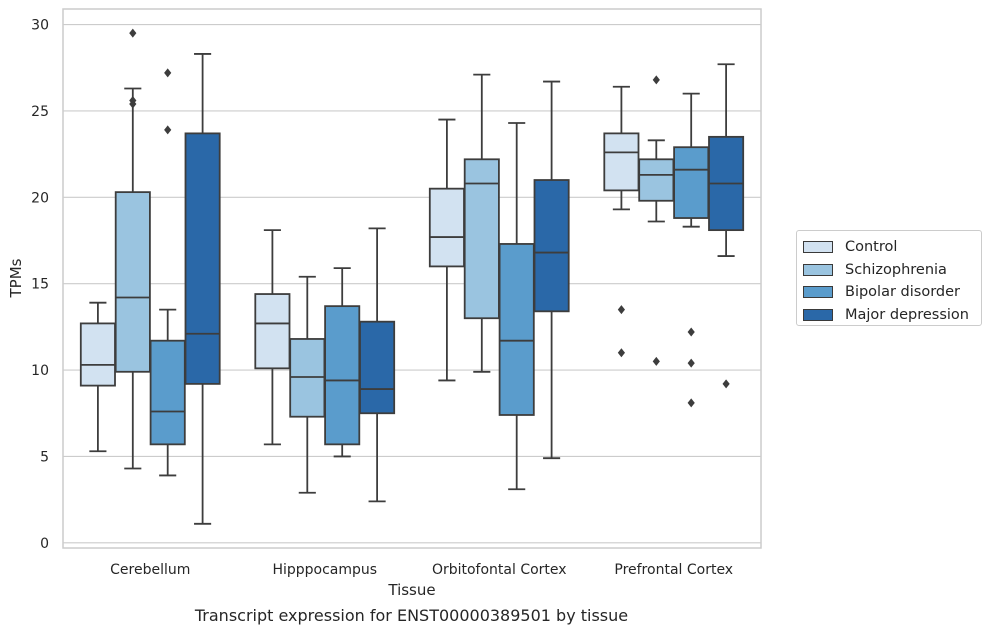 The height and width of the screenshot is (634, 993). What do you see at coordinates (44, 457) in the screenshot?
I see `y-tick-label: 5` at bounding box center [44, 457].